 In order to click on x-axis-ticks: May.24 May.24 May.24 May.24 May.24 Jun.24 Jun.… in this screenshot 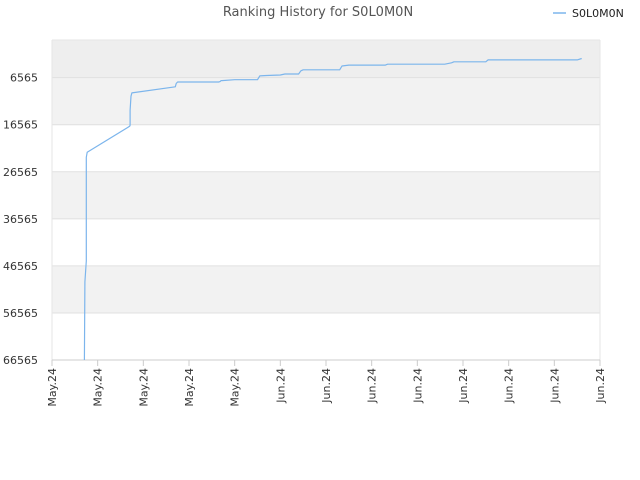, I will do `click(326, 383)`.